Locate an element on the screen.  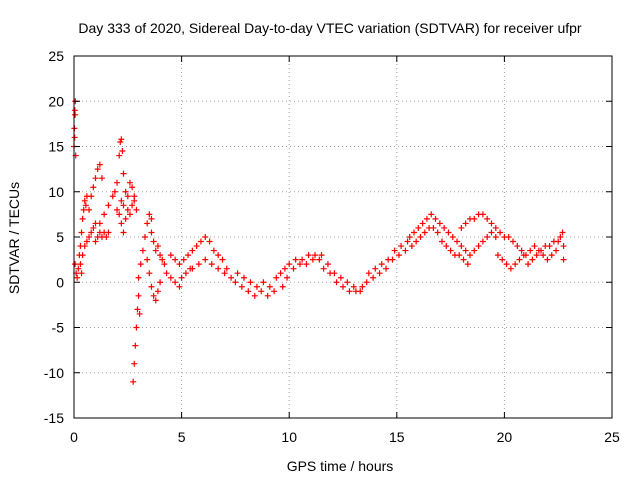
y-tick-label: 0 is located at coordinates (60, 282).